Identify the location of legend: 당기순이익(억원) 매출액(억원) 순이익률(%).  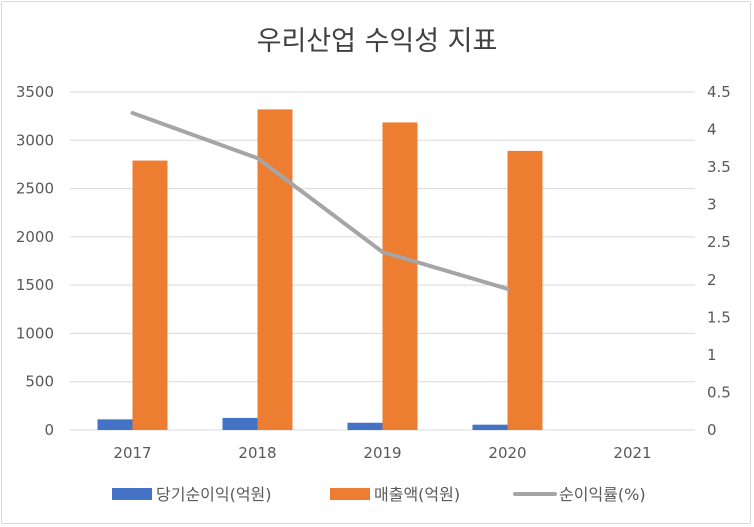
(379, 494).